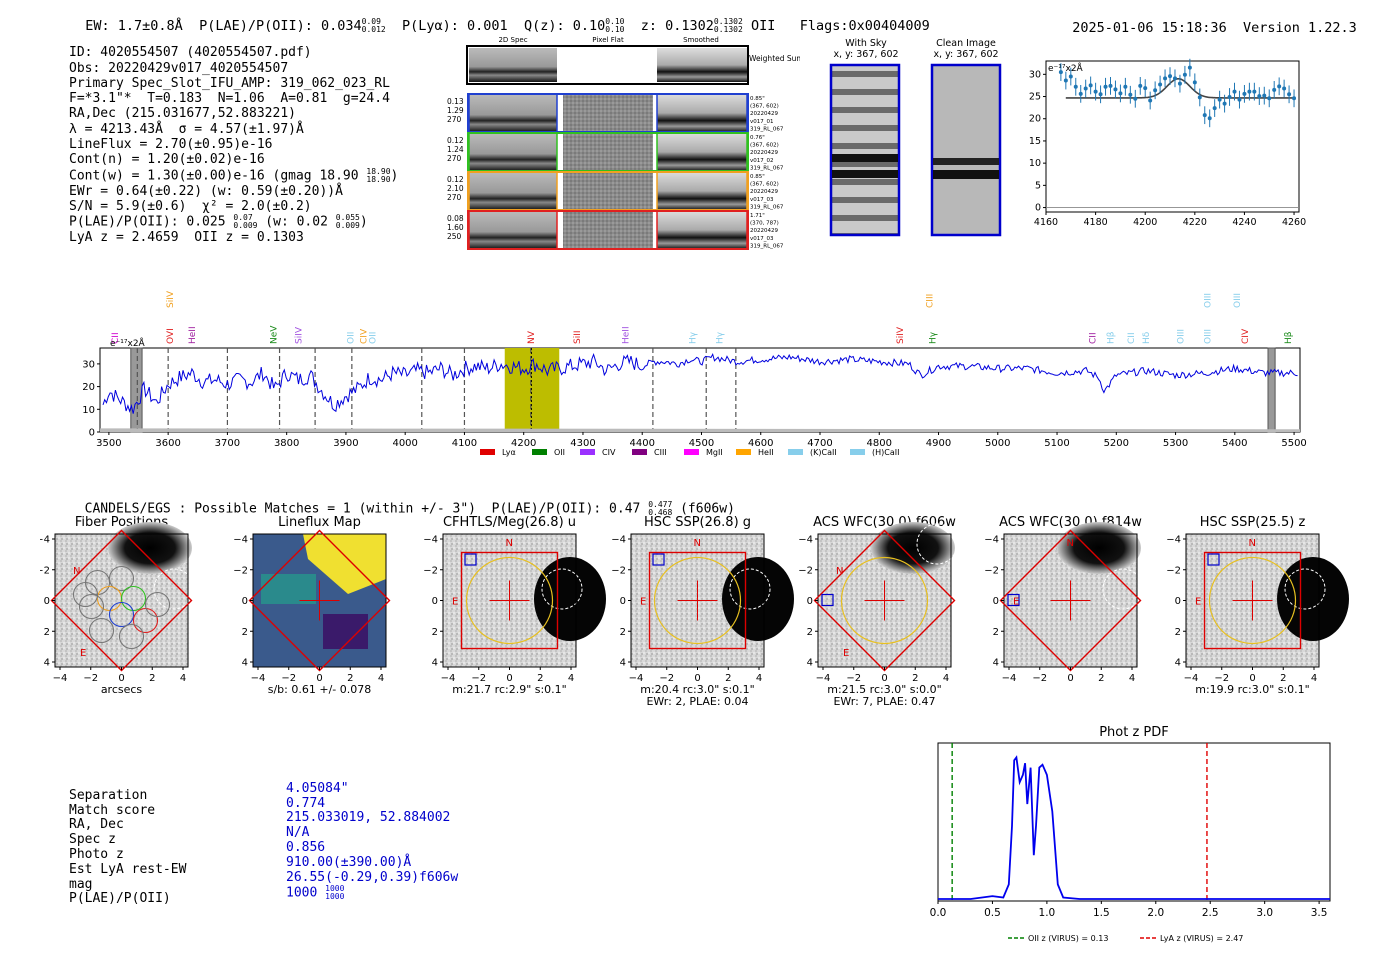  Describe the element at coordinates (608, 230) in the screenshot. I see `cutout-row-border` at that location.